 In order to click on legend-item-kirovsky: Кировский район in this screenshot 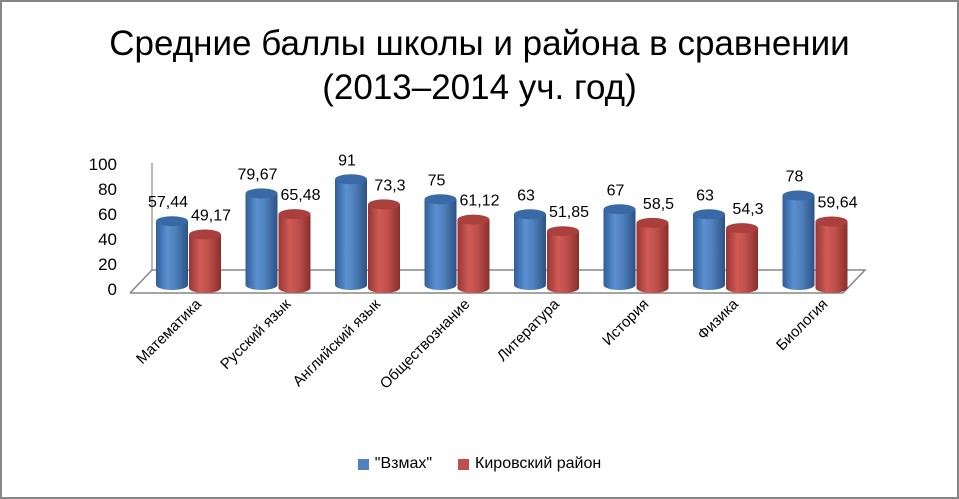, I will do `click(529, 464)`.